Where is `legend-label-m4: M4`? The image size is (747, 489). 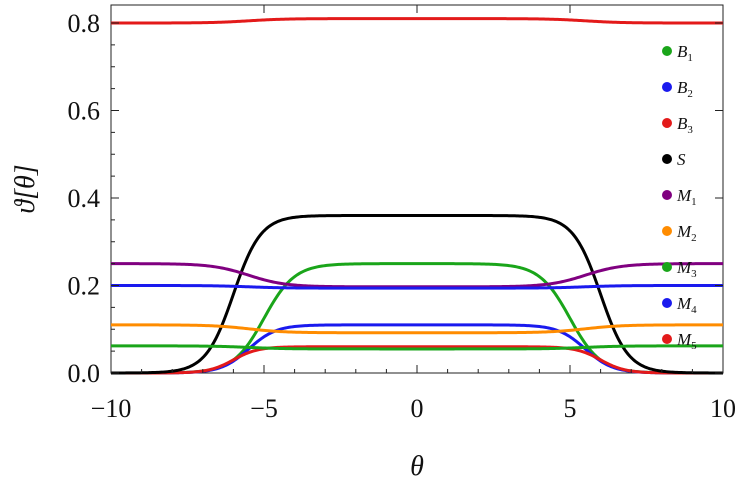 legend-label-m4: M4 is located at coordinates (686, 305).